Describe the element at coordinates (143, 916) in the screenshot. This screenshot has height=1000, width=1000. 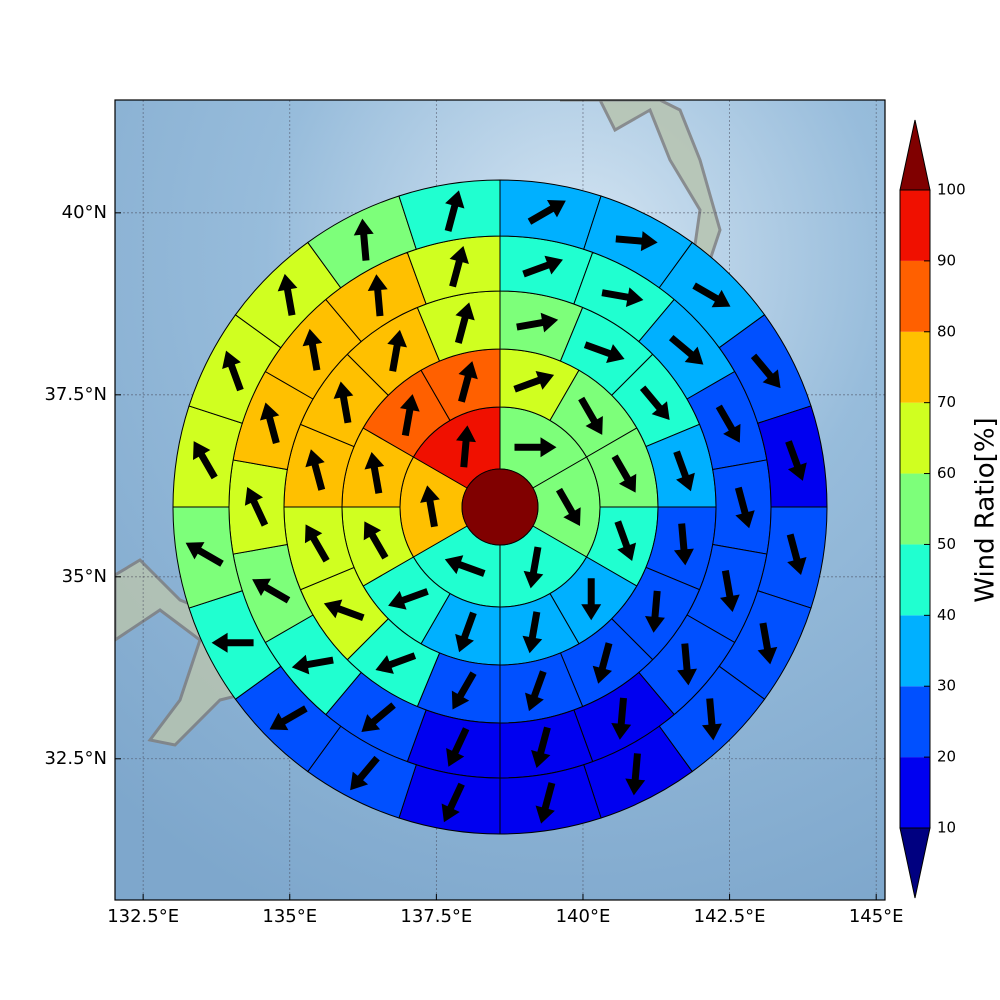
I see `x-tick-label: 132.5°E` at that location.